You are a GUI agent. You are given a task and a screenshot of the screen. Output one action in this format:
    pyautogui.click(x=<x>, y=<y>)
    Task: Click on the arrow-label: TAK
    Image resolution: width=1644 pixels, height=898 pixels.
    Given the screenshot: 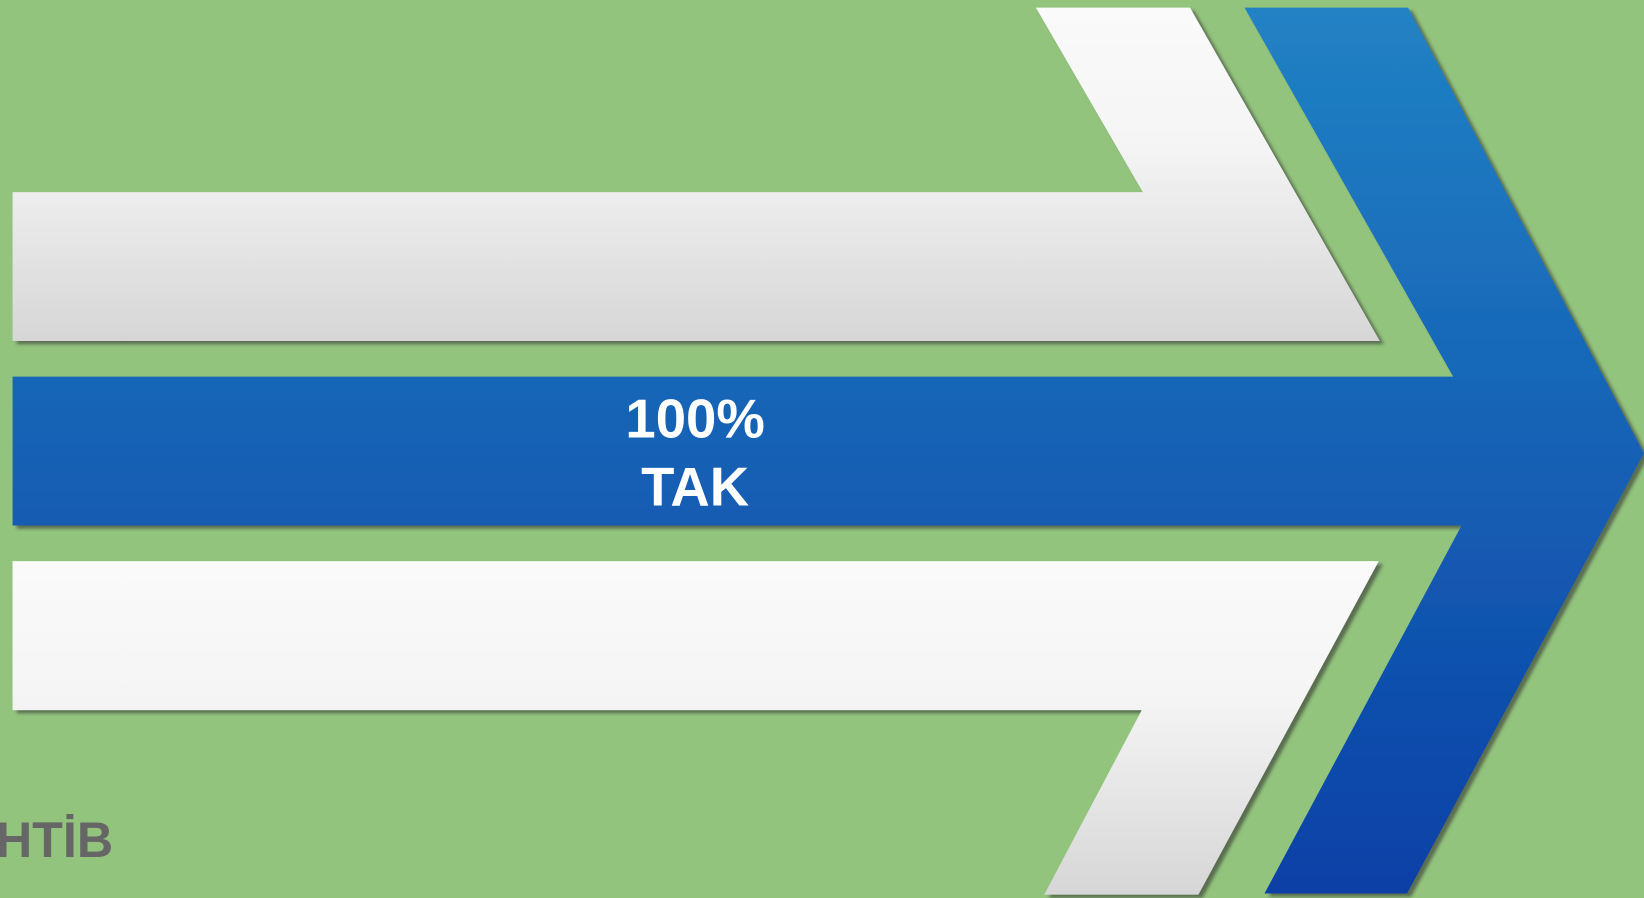 What is the action you would take?
    pyautogui.click(x=695, y=487)
    